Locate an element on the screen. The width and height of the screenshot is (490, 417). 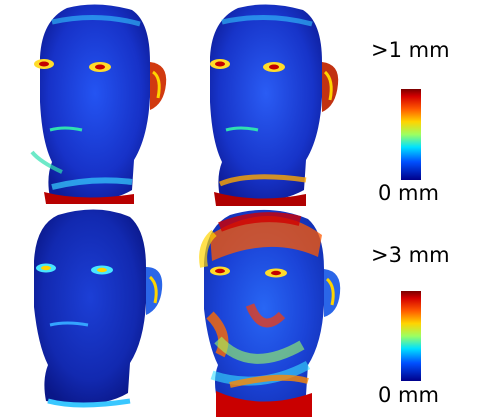
face-error-map-top-left is located at coordinates (98, 104).